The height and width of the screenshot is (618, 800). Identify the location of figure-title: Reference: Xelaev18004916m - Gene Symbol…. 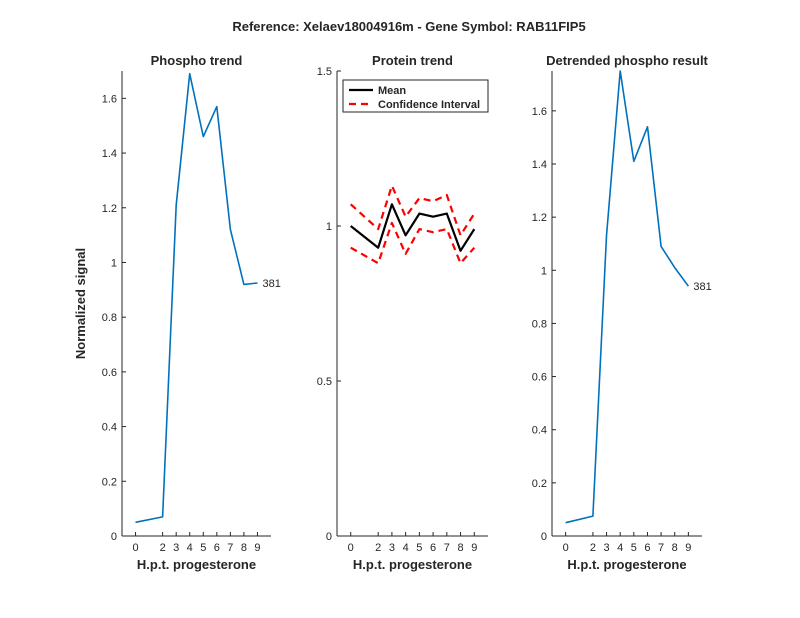
(408, 26).